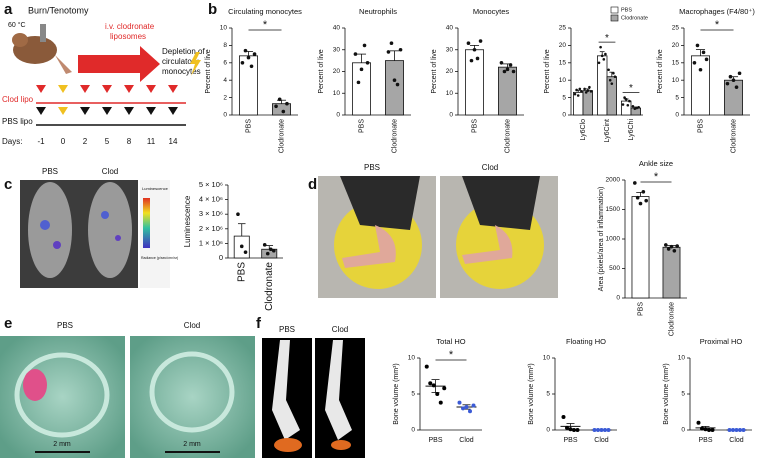 The image size is (766, 464). I want to click on y-tick-label: 4, so click(225, 80).